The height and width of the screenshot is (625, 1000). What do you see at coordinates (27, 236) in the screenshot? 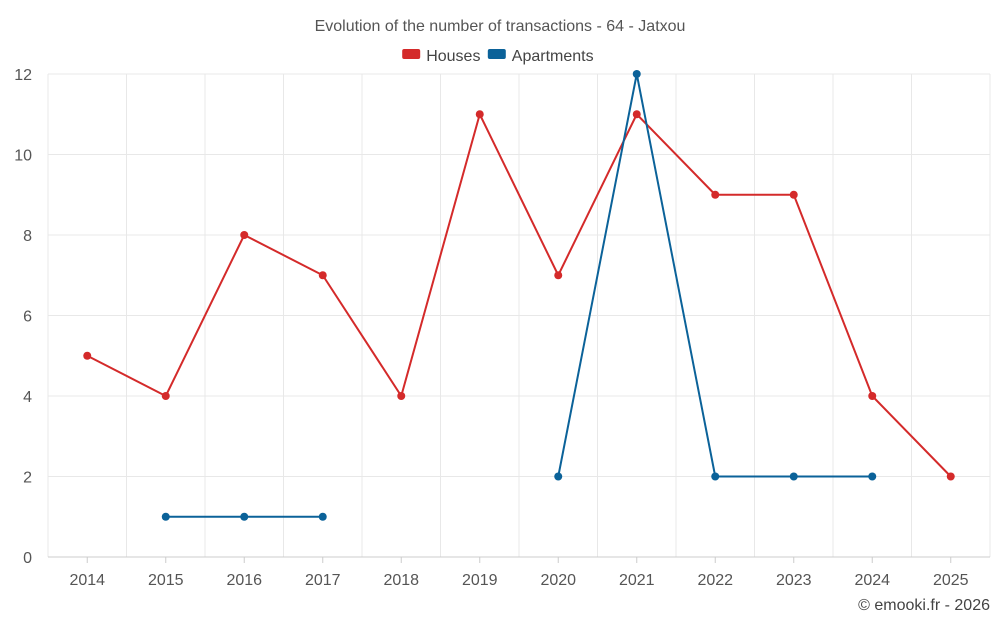
I see `y-tick-label: 8` at bounding box center [27, 236].